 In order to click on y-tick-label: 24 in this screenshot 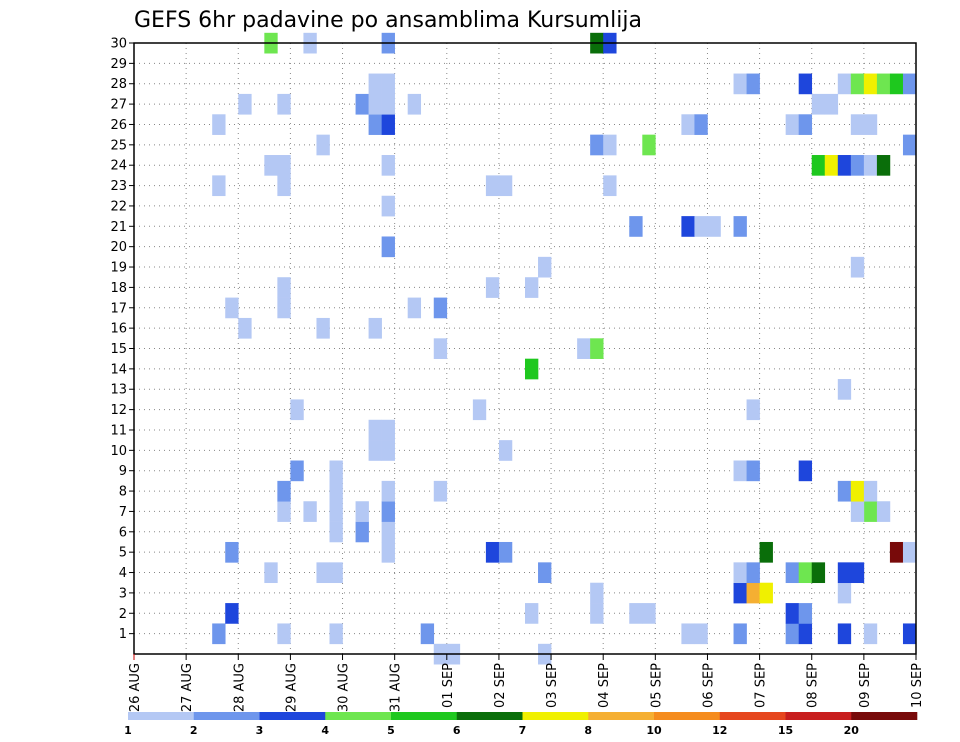, I will do `click(118, 166)`.